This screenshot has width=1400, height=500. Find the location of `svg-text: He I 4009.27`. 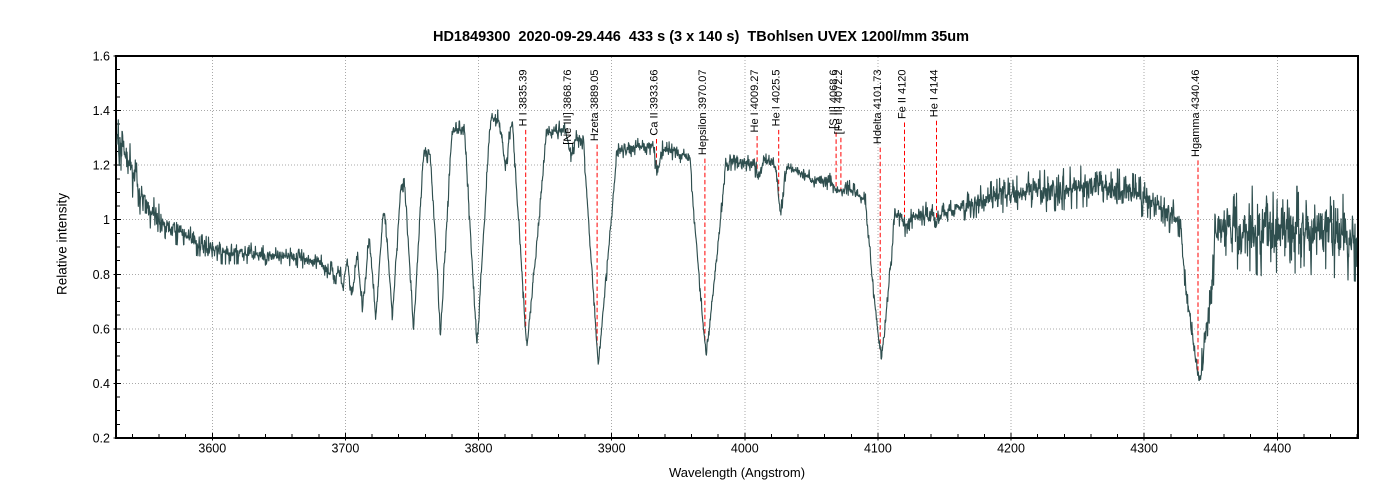

svg-text: He I 4009.27 is located at coordinates (755, 101).